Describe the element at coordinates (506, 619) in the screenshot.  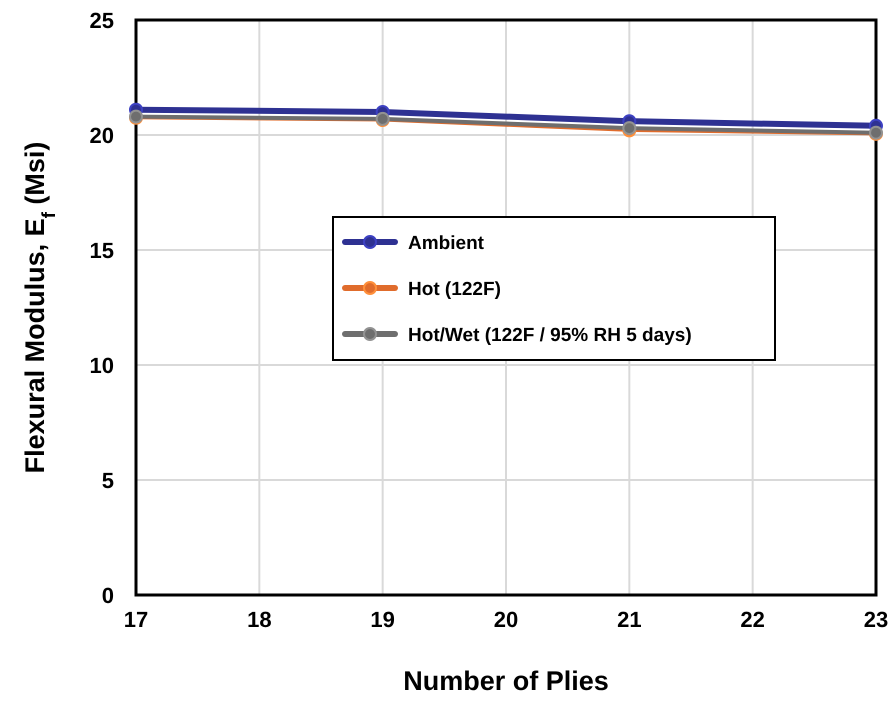
I see `x-tick-label: 20` at that location.